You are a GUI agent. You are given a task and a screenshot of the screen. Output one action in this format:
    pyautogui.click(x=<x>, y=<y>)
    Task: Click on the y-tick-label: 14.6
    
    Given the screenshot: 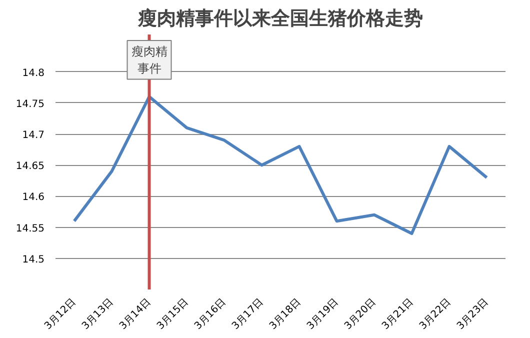 What is the action you would take?
    pyautogui.click(x=33, y=198)
    